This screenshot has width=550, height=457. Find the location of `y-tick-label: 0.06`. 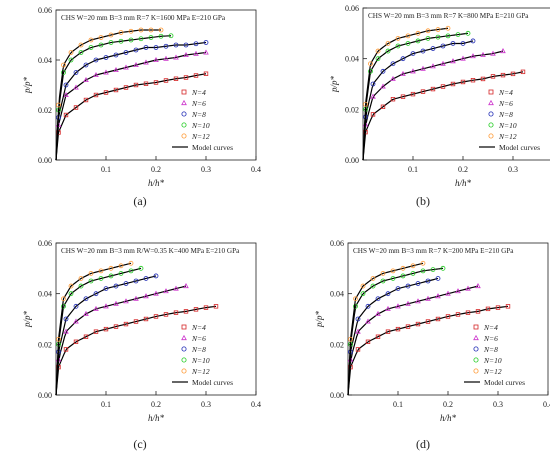

y-tick-label: 0.06 is located at coordinates (45, 243).